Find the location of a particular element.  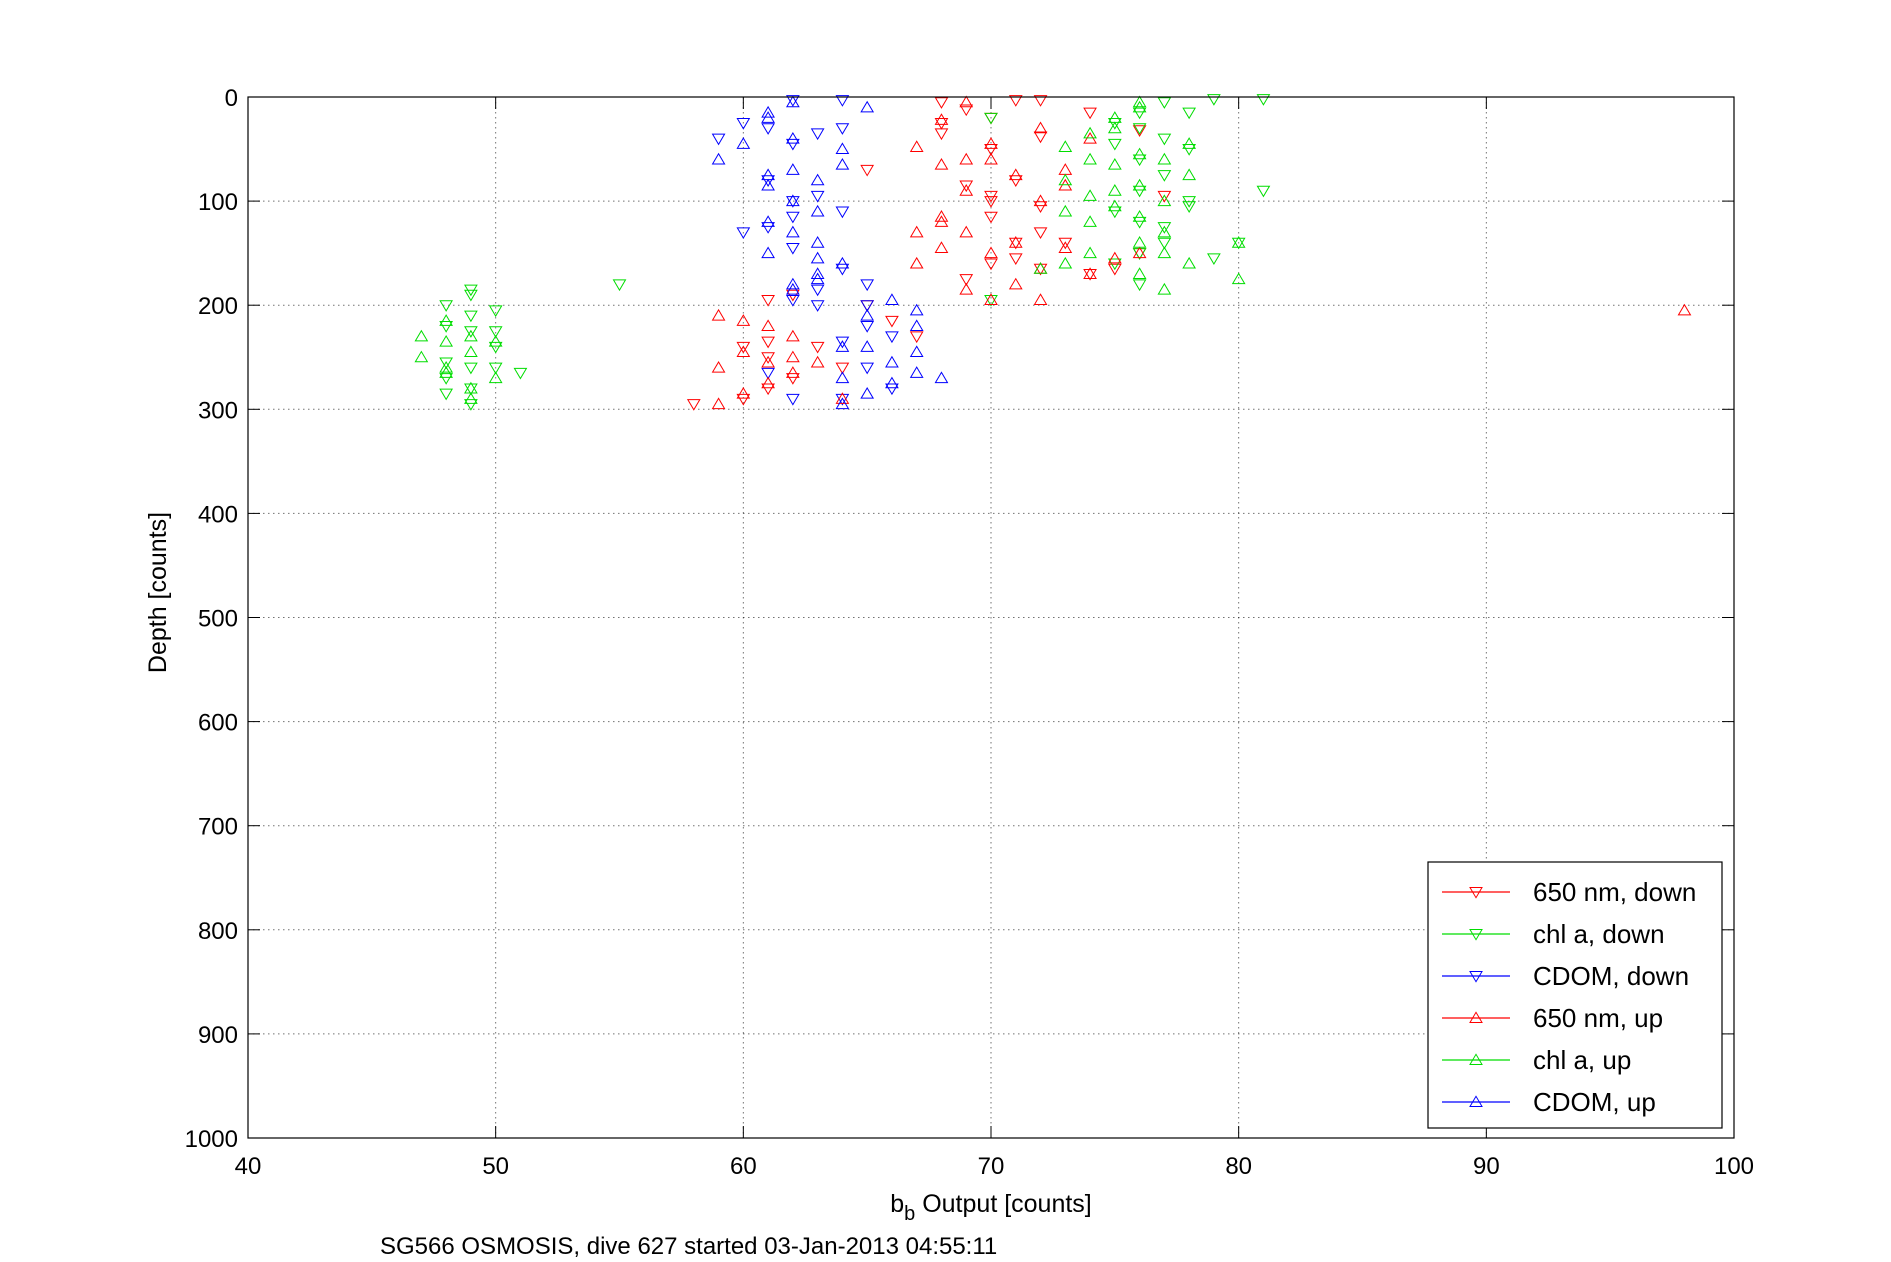

x-tick-label: 70 is located at coordinates (991, 1166).